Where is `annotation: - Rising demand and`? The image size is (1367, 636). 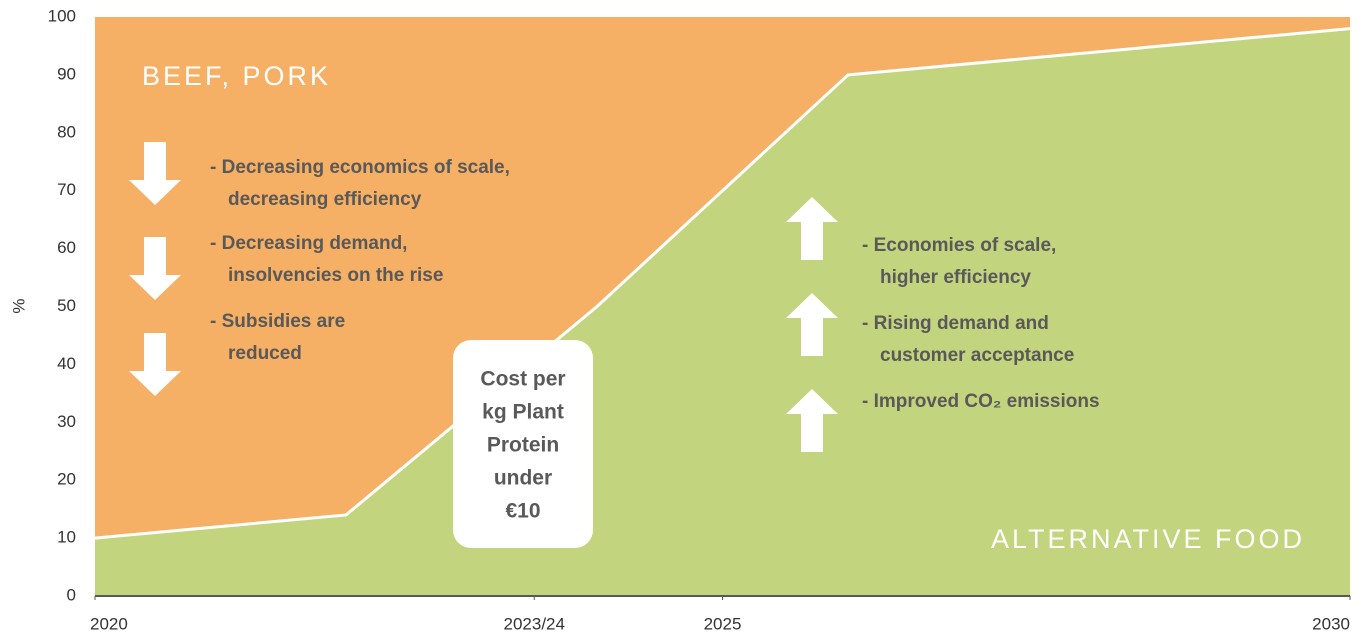
annotation: - Rising demand and is located at coordinates (955, 323).